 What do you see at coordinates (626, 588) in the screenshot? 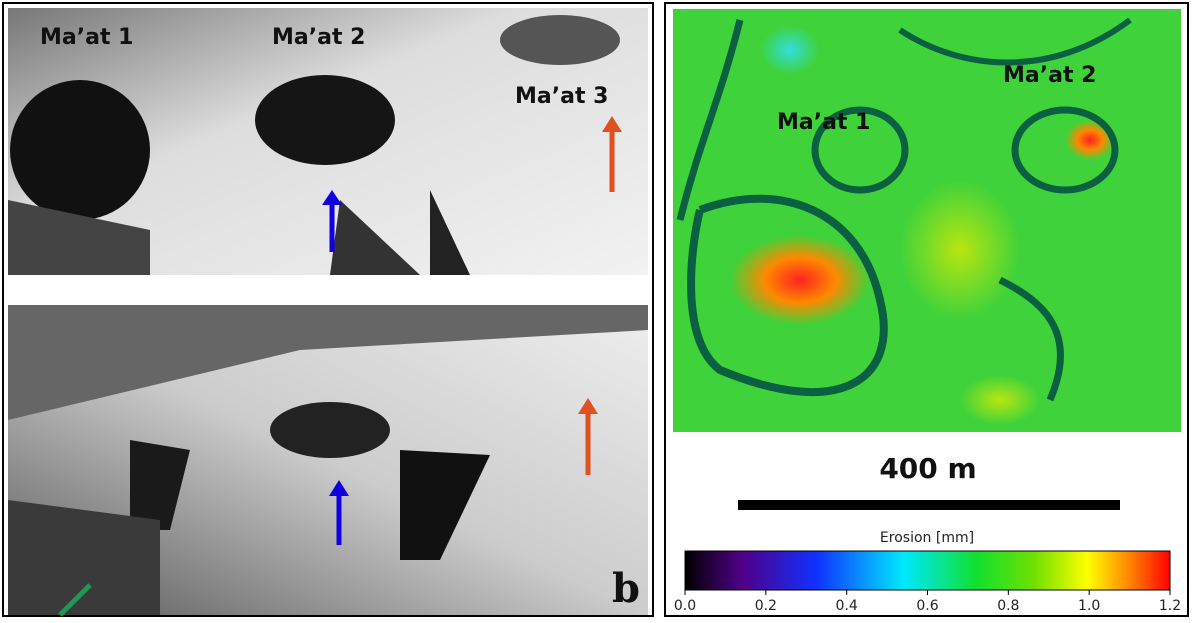
I see `panel-letter: b` at bounding box center [626, 588].